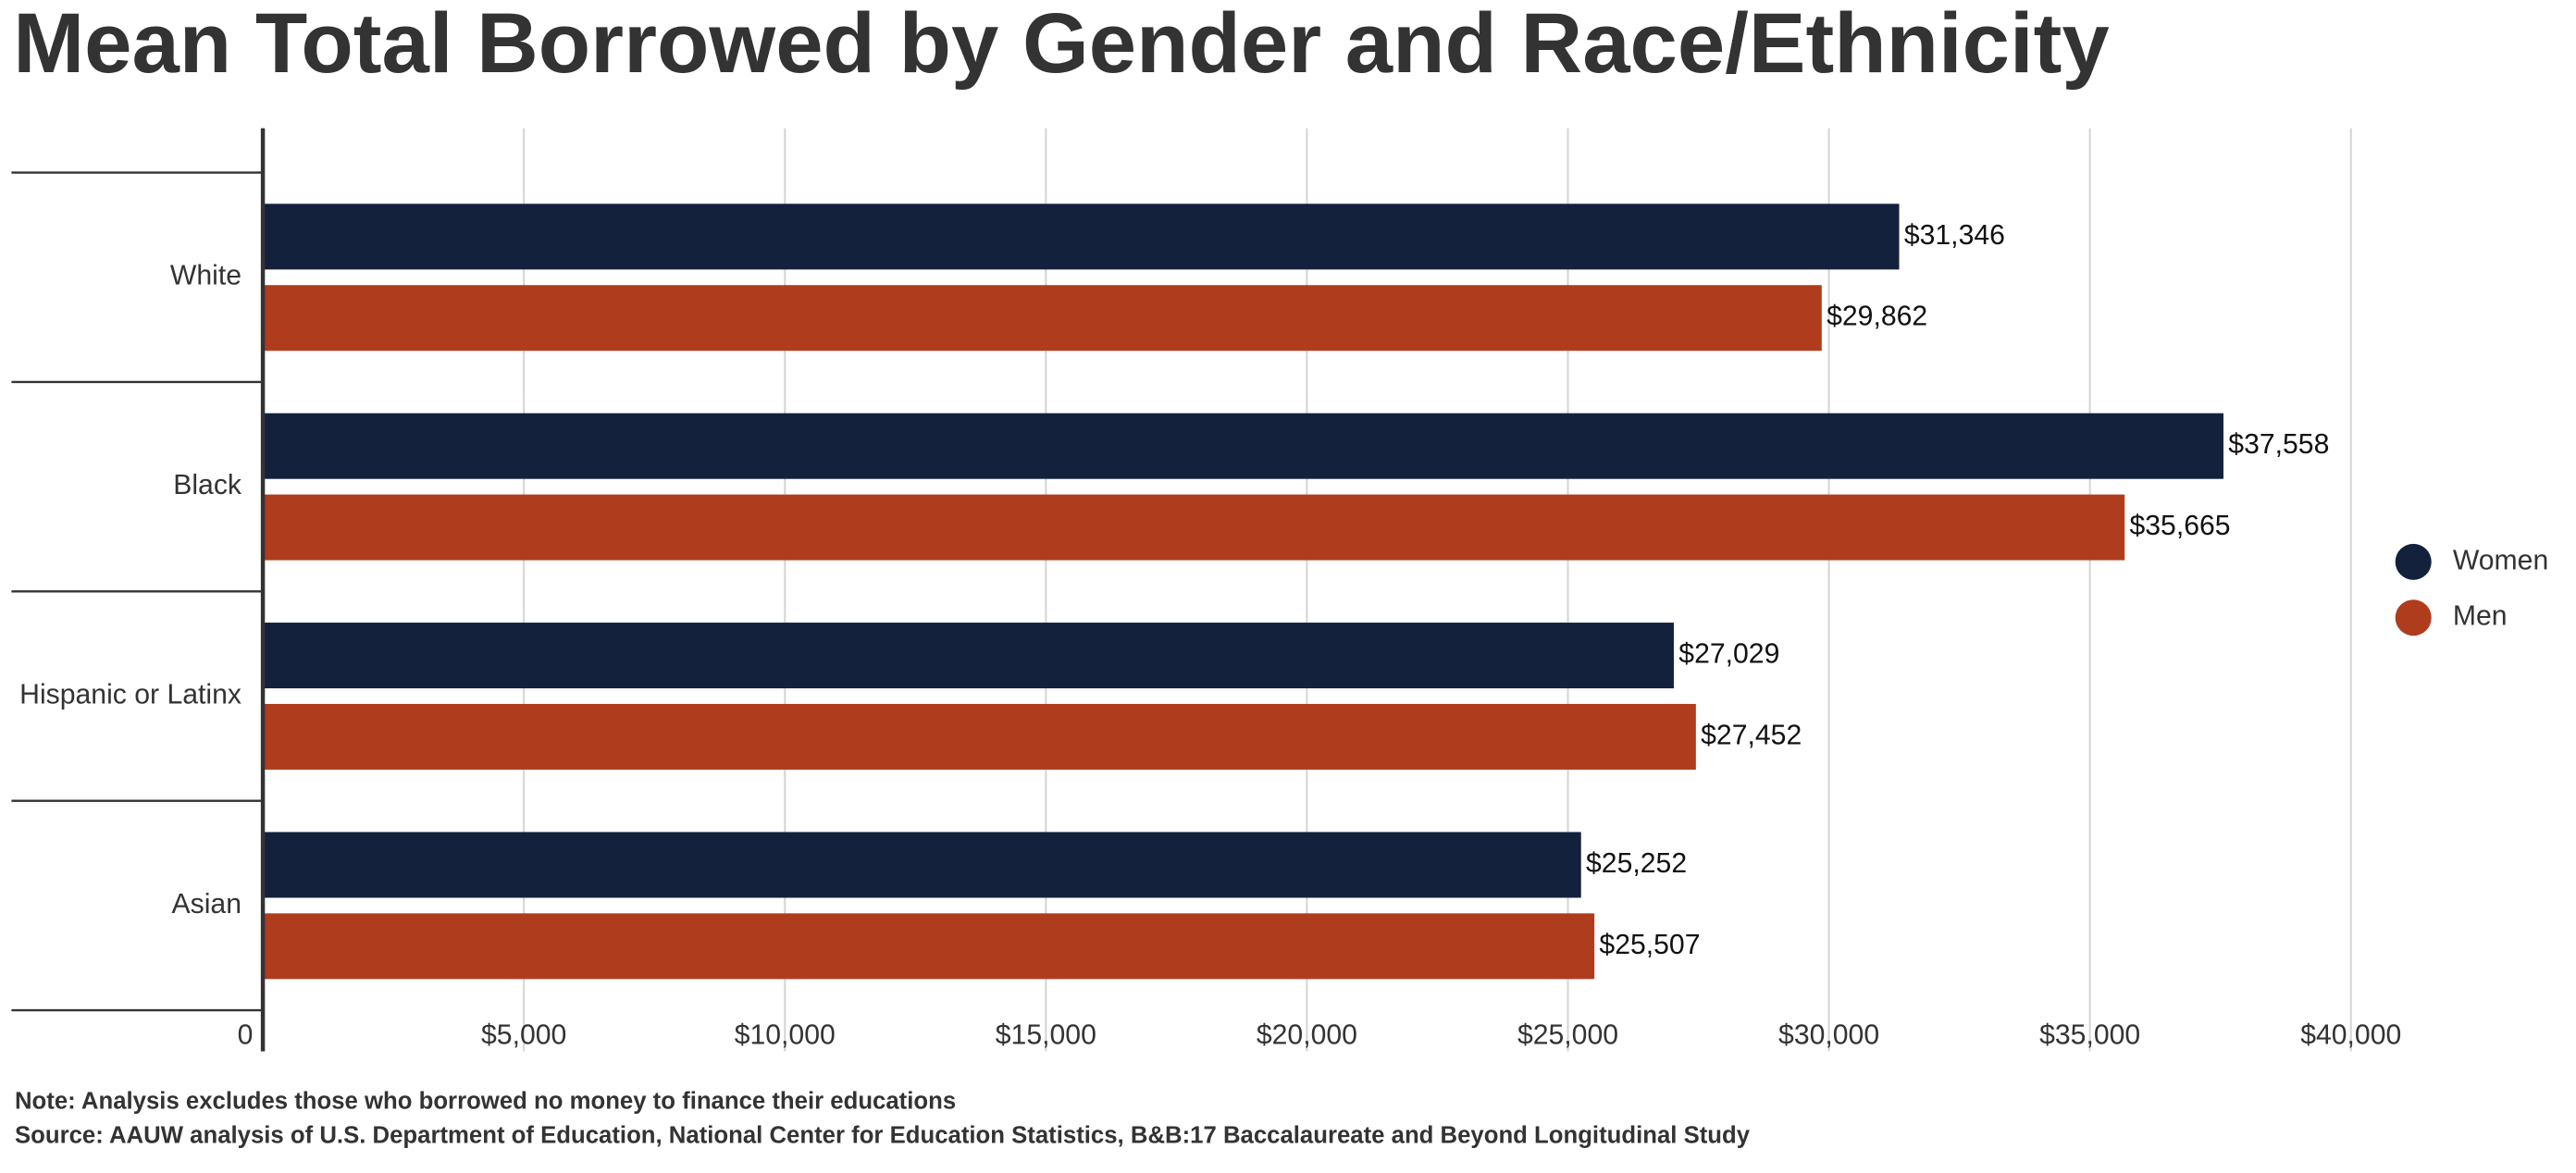 The image size is (2576, 1173). I want to click on y-tick-label: Hispanic or Latinx, so click(131, 694).